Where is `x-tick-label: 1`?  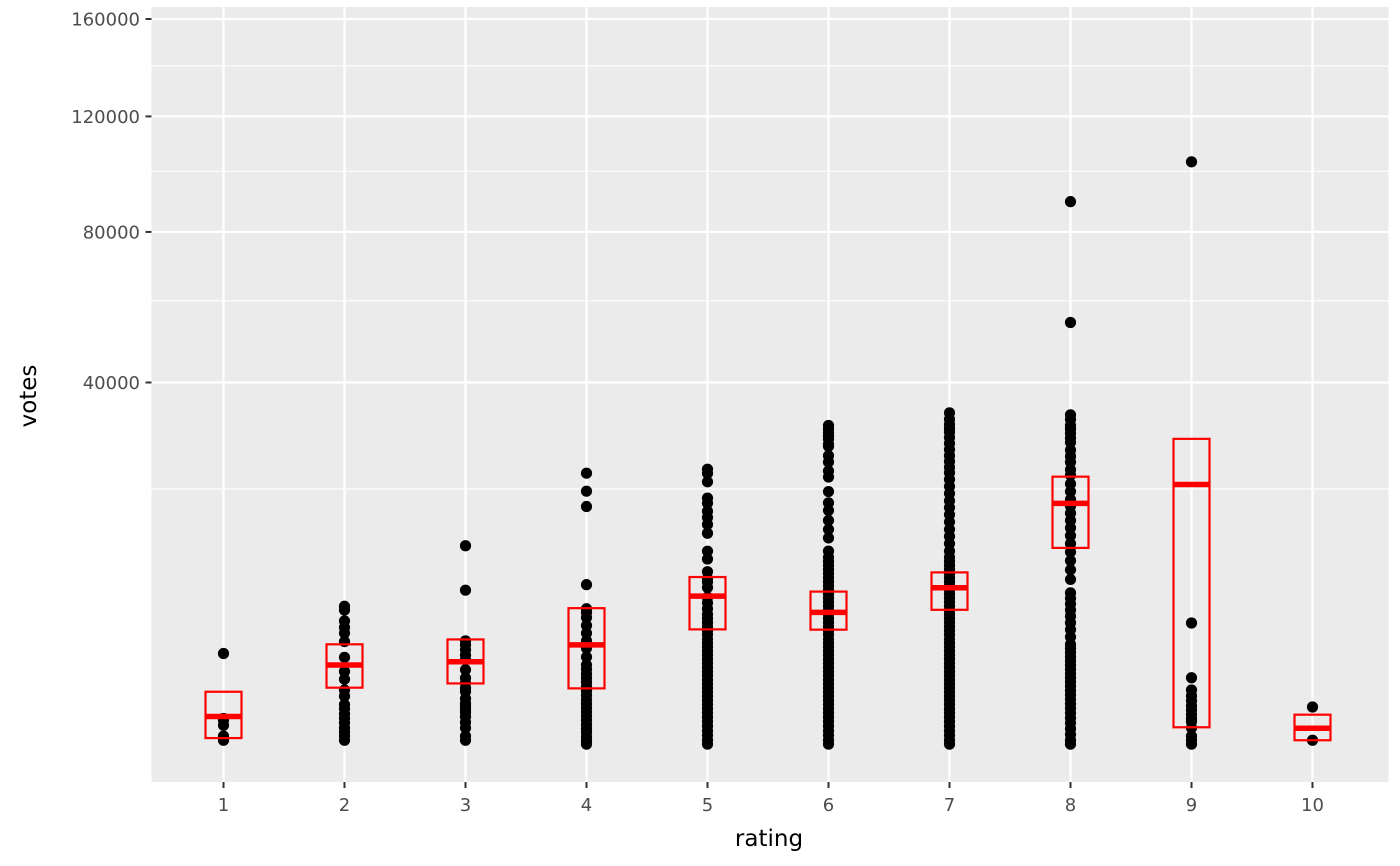
x-tick-label: 1 is located at coordinates (223, 805).